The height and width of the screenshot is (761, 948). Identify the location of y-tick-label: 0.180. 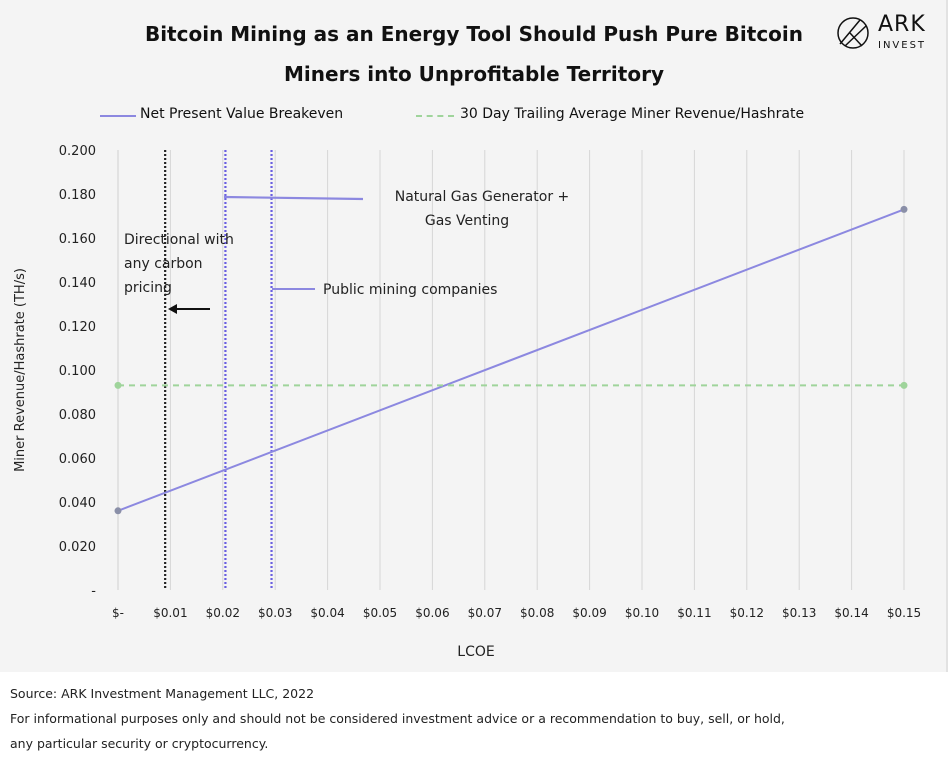
(77, 195).